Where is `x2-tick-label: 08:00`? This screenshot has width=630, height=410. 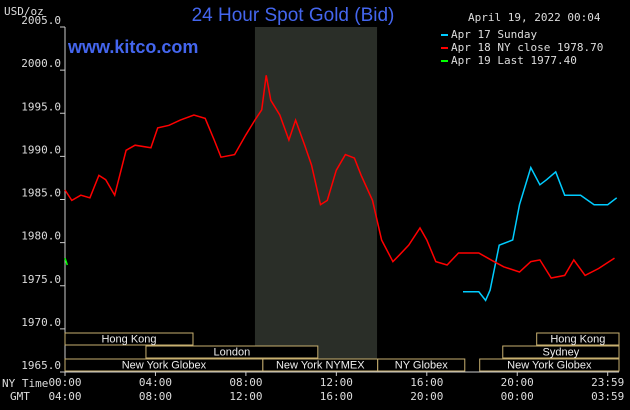
x2-tick-label: 08:00 is located at coordinates (155, 396).